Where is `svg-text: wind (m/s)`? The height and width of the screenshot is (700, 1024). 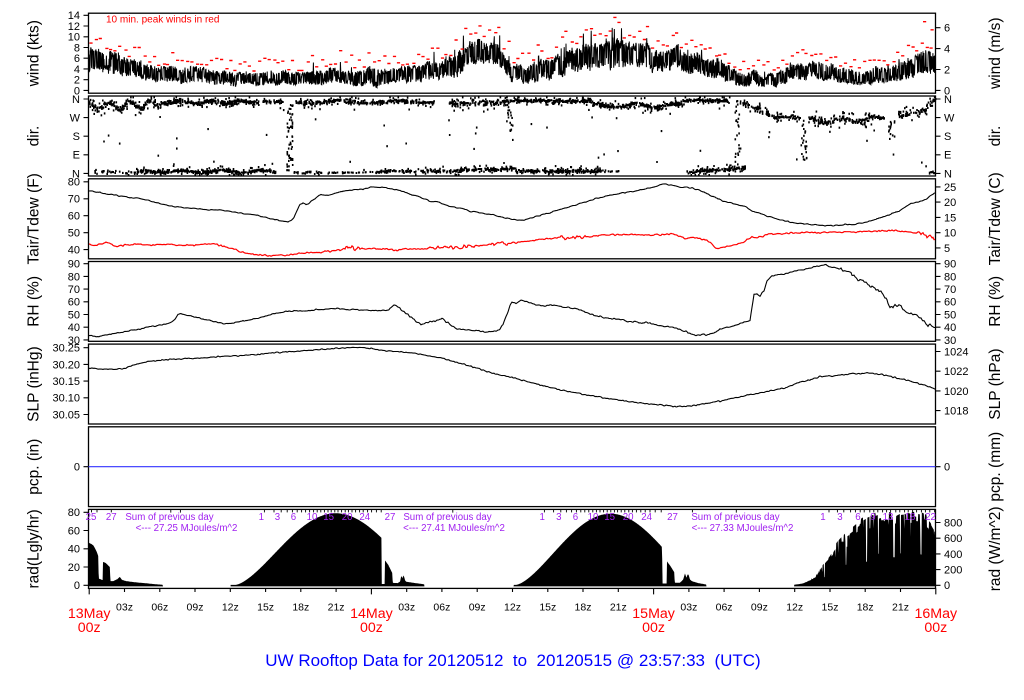 svg-text: wind (m/s) is located at coordinates (995, 53).